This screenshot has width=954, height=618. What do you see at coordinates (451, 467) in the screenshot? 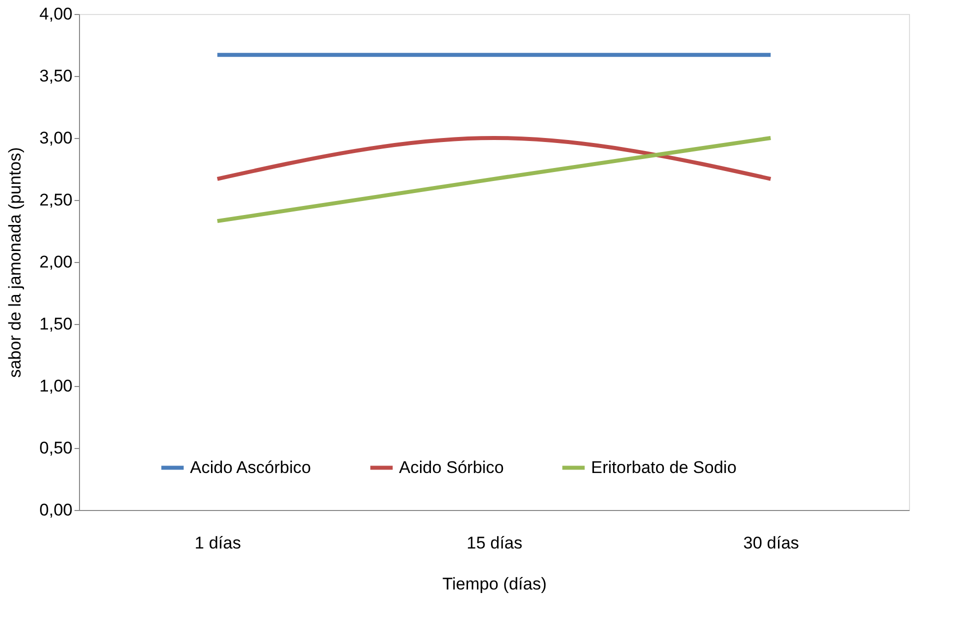
I see `legend-label: Acido Sórbico` at bounding box center [451, 467].